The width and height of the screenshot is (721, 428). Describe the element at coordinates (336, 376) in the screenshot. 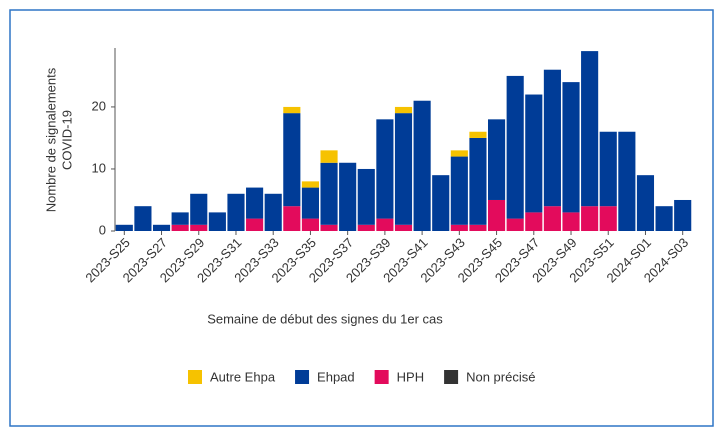

I see `legend-label: Ehpad` at that location.